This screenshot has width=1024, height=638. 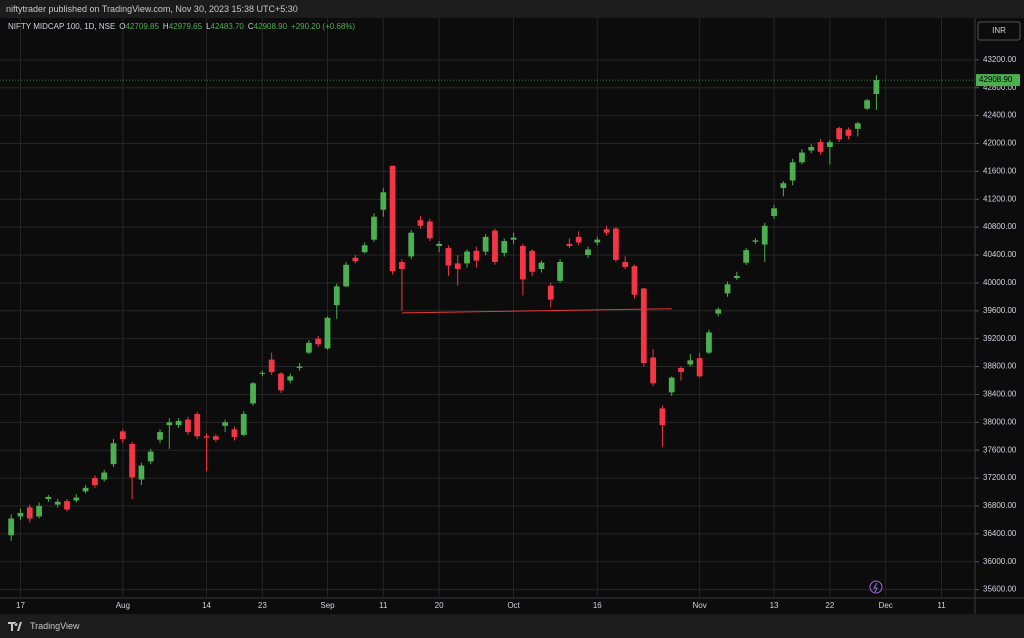 I want to click on symbol: NIFTY MIDCAP 100, 1D, NSE, so click(x=62, y=26).